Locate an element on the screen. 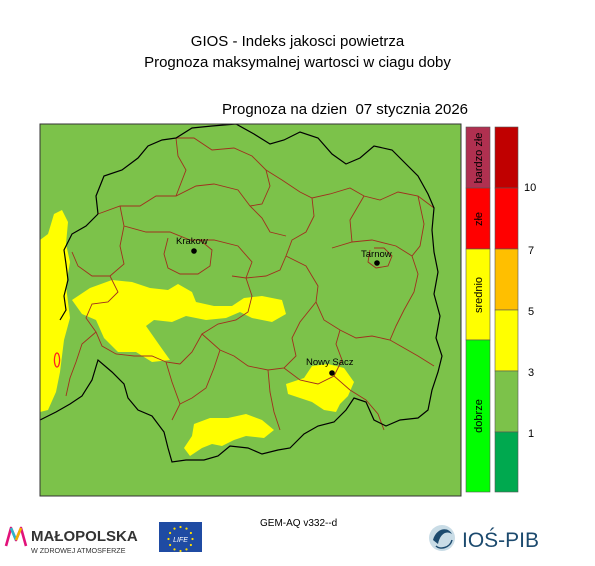  forecast-date-prefix: Prognoza na dzien is located at coordinates (285, 109).